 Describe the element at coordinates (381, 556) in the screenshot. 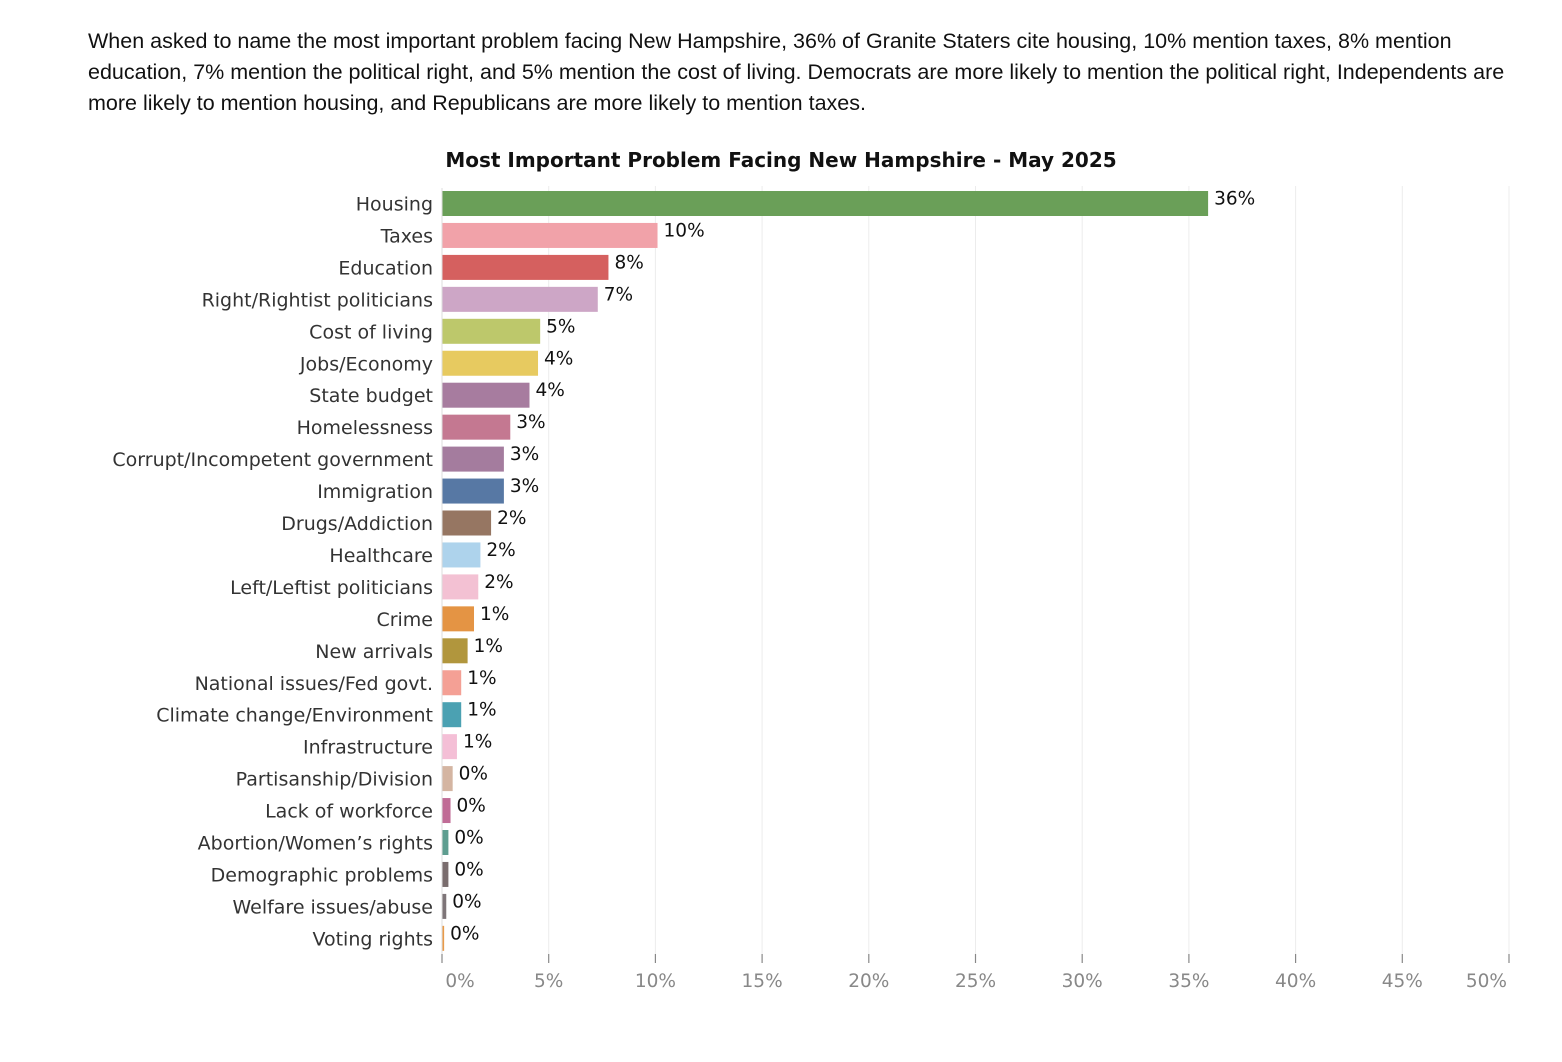

I see `category-label: Healthcare` at that location.